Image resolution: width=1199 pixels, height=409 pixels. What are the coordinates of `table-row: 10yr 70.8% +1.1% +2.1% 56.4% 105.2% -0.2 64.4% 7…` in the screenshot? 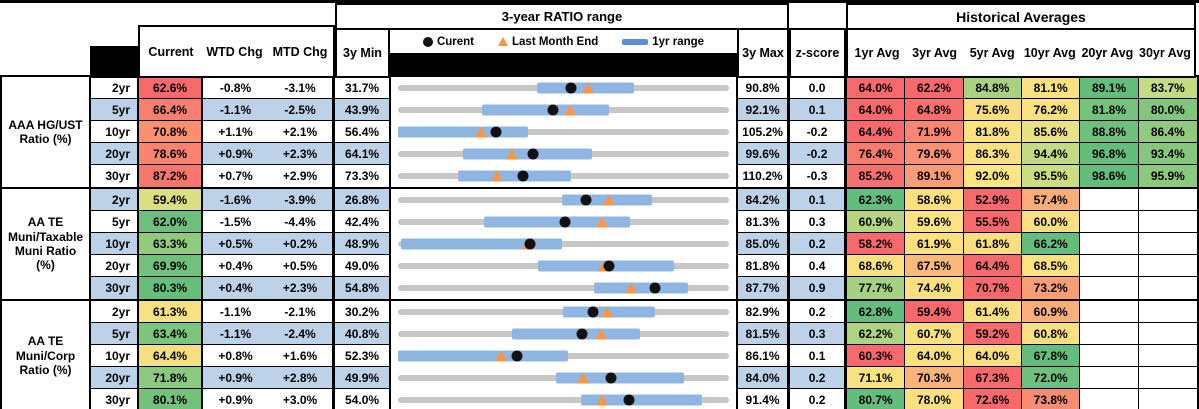 It's located at (644, 132).